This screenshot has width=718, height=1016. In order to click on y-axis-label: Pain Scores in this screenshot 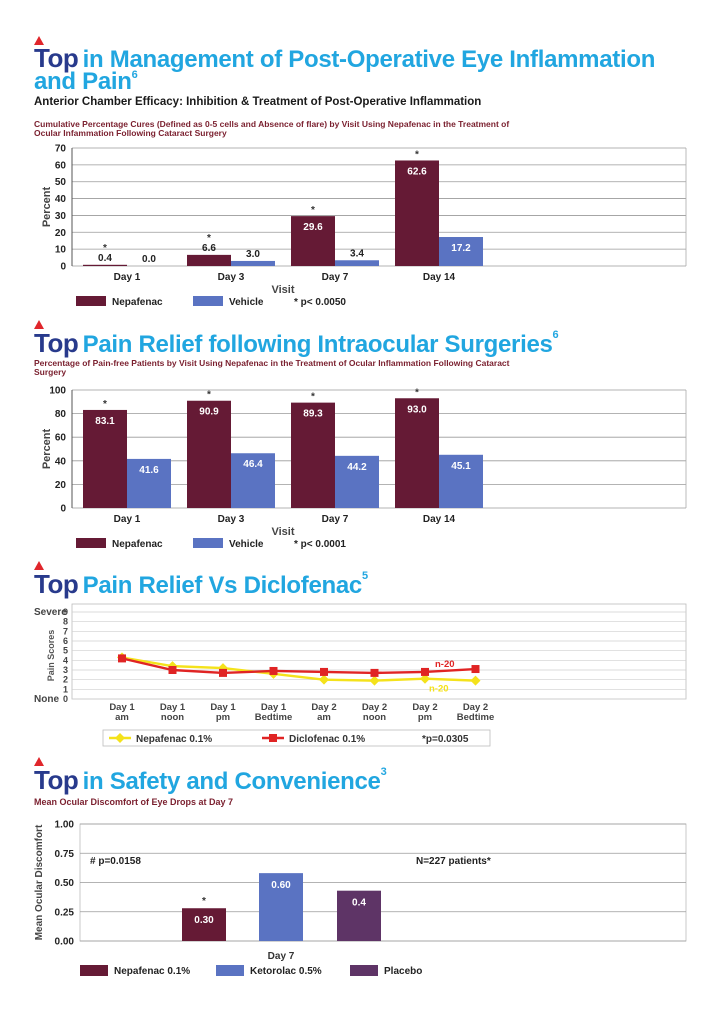, I will do `click(51, 656)`.